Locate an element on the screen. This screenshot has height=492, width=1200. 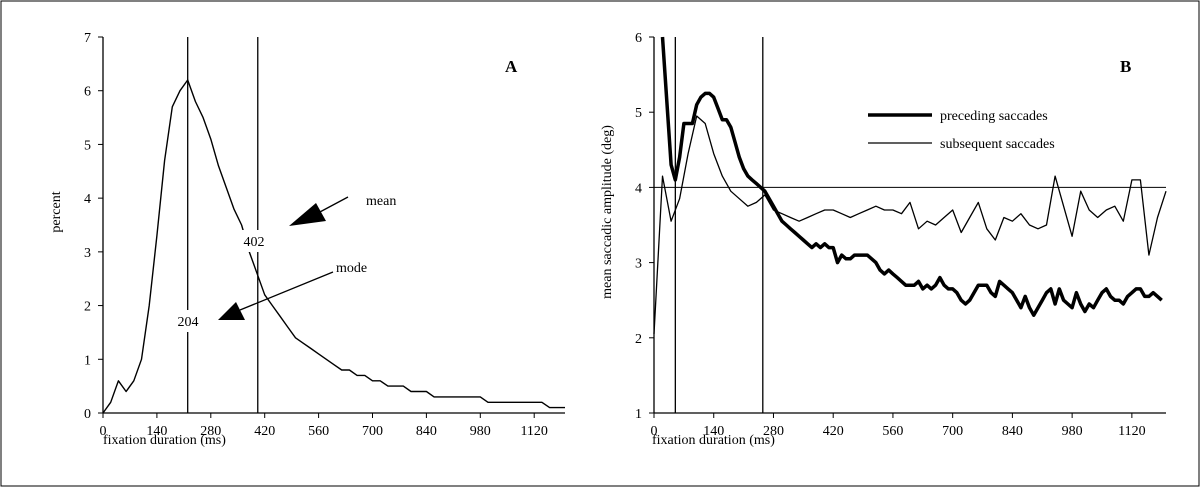
annotation-mean-value-bg is located at coordinates (254, 241).